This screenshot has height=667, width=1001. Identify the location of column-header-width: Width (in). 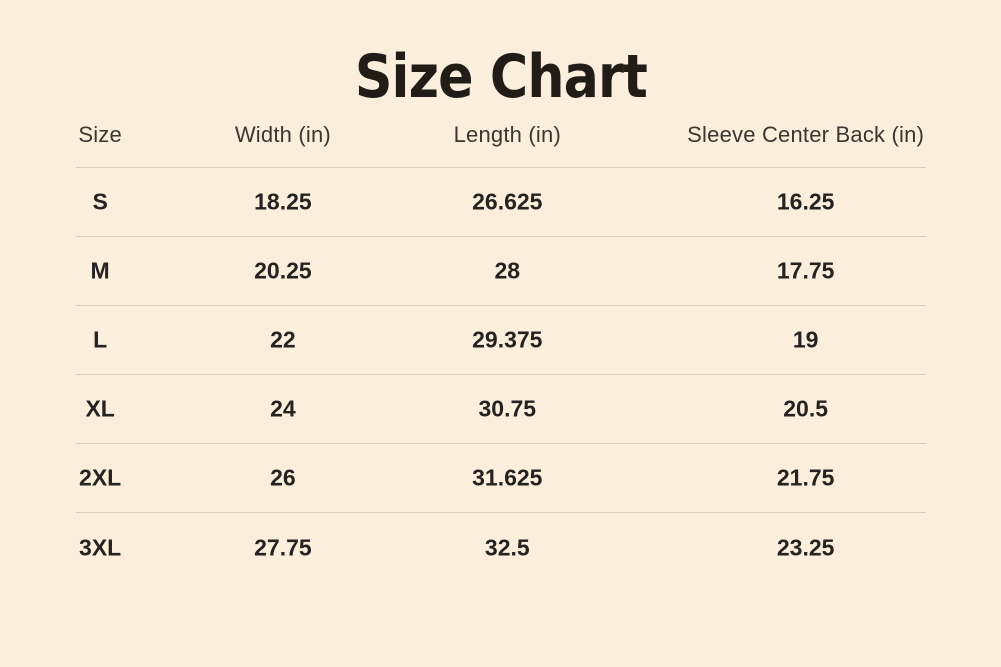
(282, 134).